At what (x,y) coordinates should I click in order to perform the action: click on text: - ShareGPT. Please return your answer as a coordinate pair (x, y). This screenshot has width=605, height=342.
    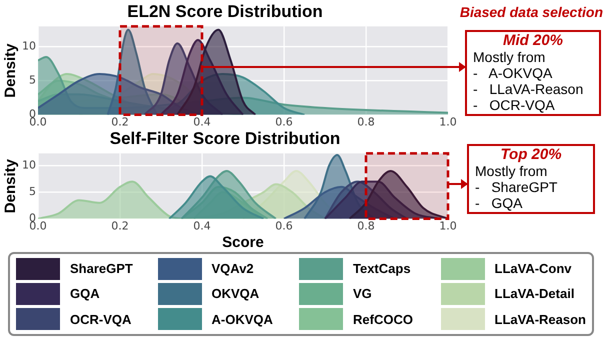
    Looking at the image, I should click on (516, 187).